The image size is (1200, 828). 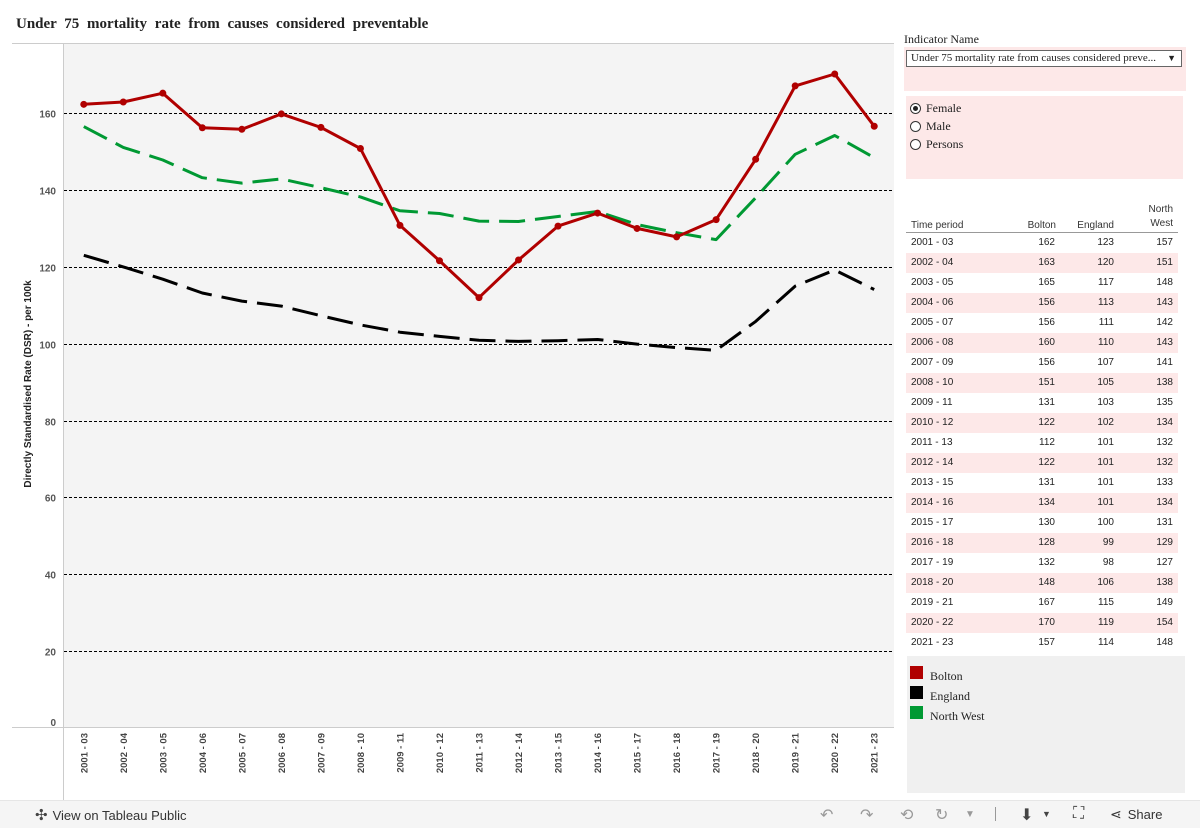 What do you see at coordinates (932, 402) in the screenshot?
I see `cell-time-period: 2009 - 11` at bounding box center [932, 402].